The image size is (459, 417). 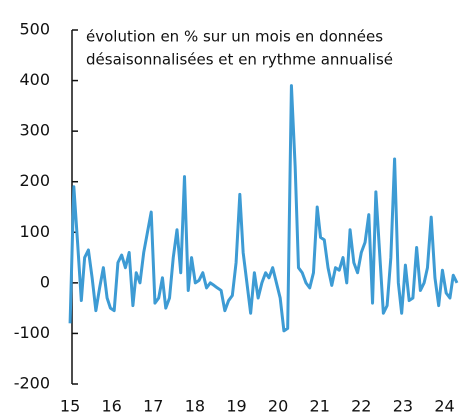 I want to click on annotation: désaisonnalisées et en rythme annualisé, so click(x=239, y=60).